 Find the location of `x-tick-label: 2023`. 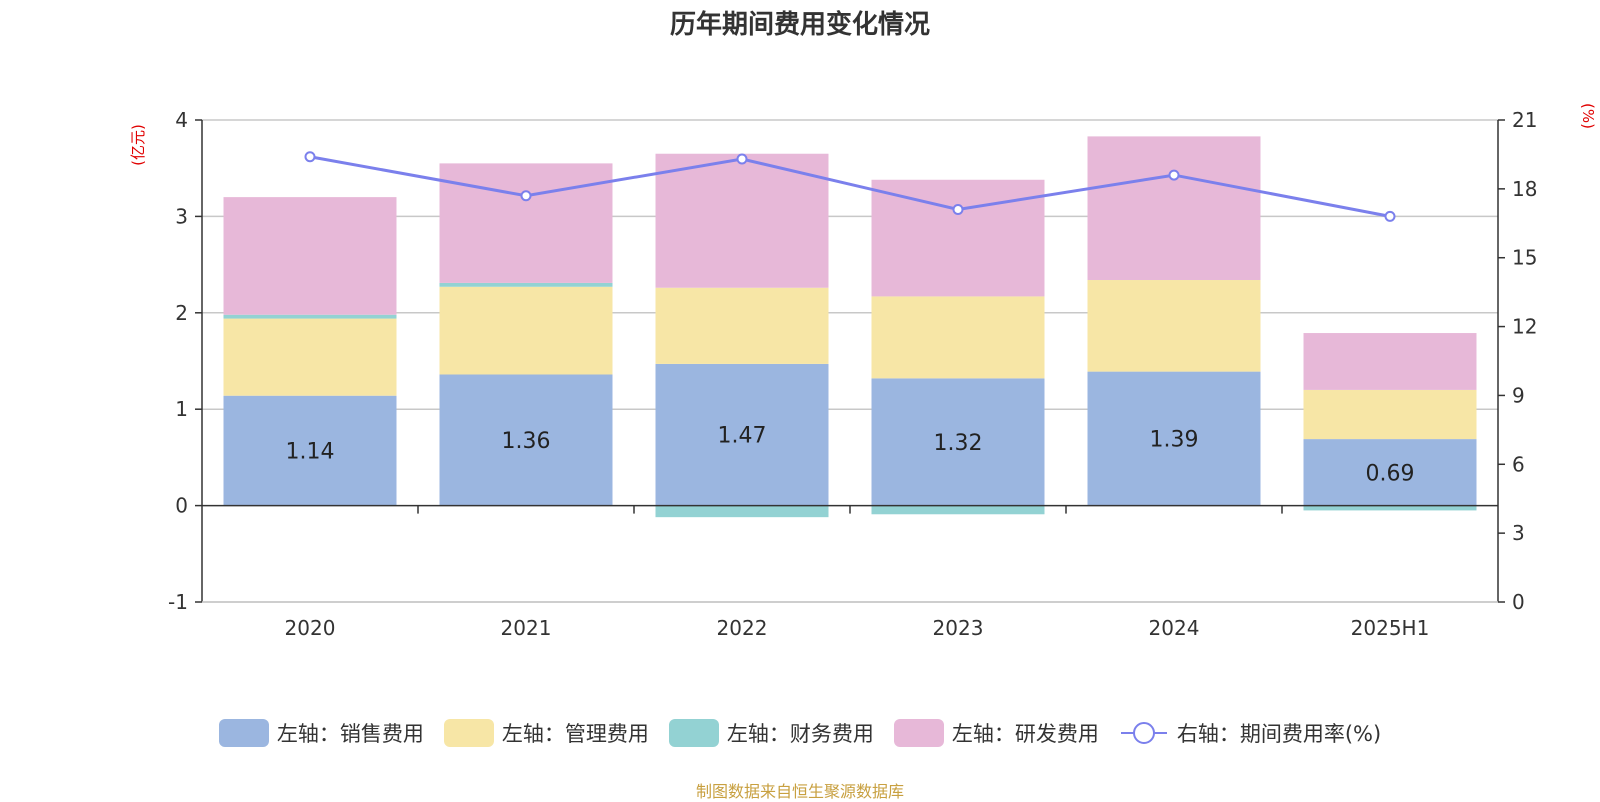

x-tick-label: 2023 is located at coordinates (958, 628).